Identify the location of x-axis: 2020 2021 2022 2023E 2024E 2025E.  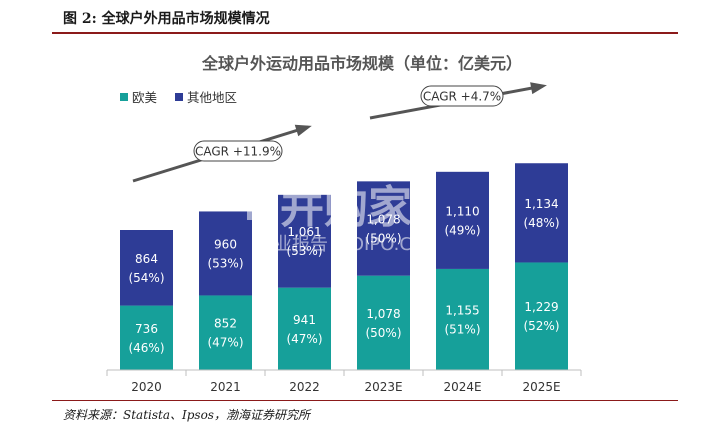
(344, 381).